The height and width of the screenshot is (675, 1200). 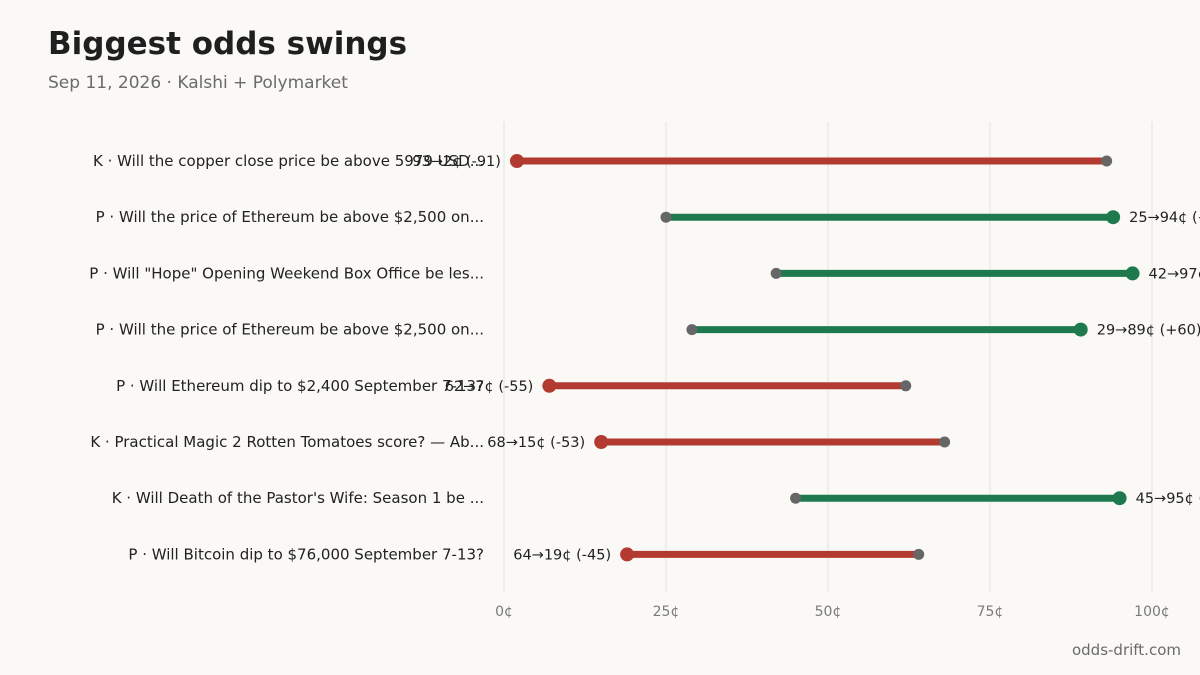 I want to click on chart-subtitle: Sep 11, 2026 · Kalshi + Polymarket, so click(x=198, y=83).